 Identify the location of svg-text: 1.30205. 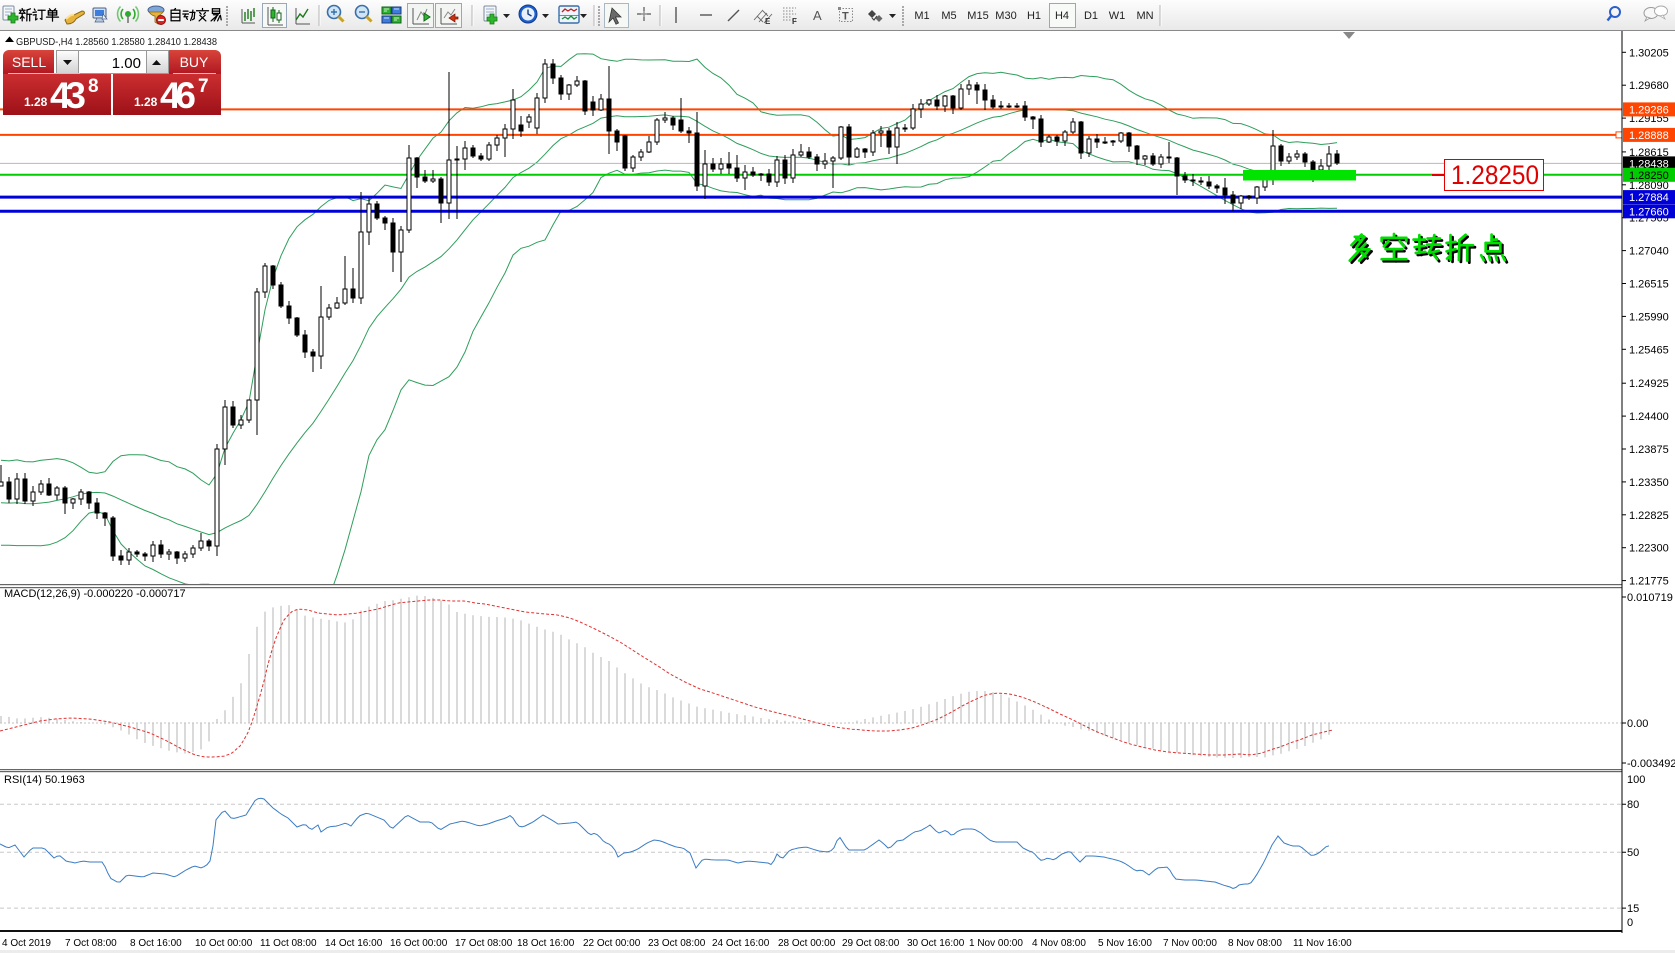
(1649, 53).